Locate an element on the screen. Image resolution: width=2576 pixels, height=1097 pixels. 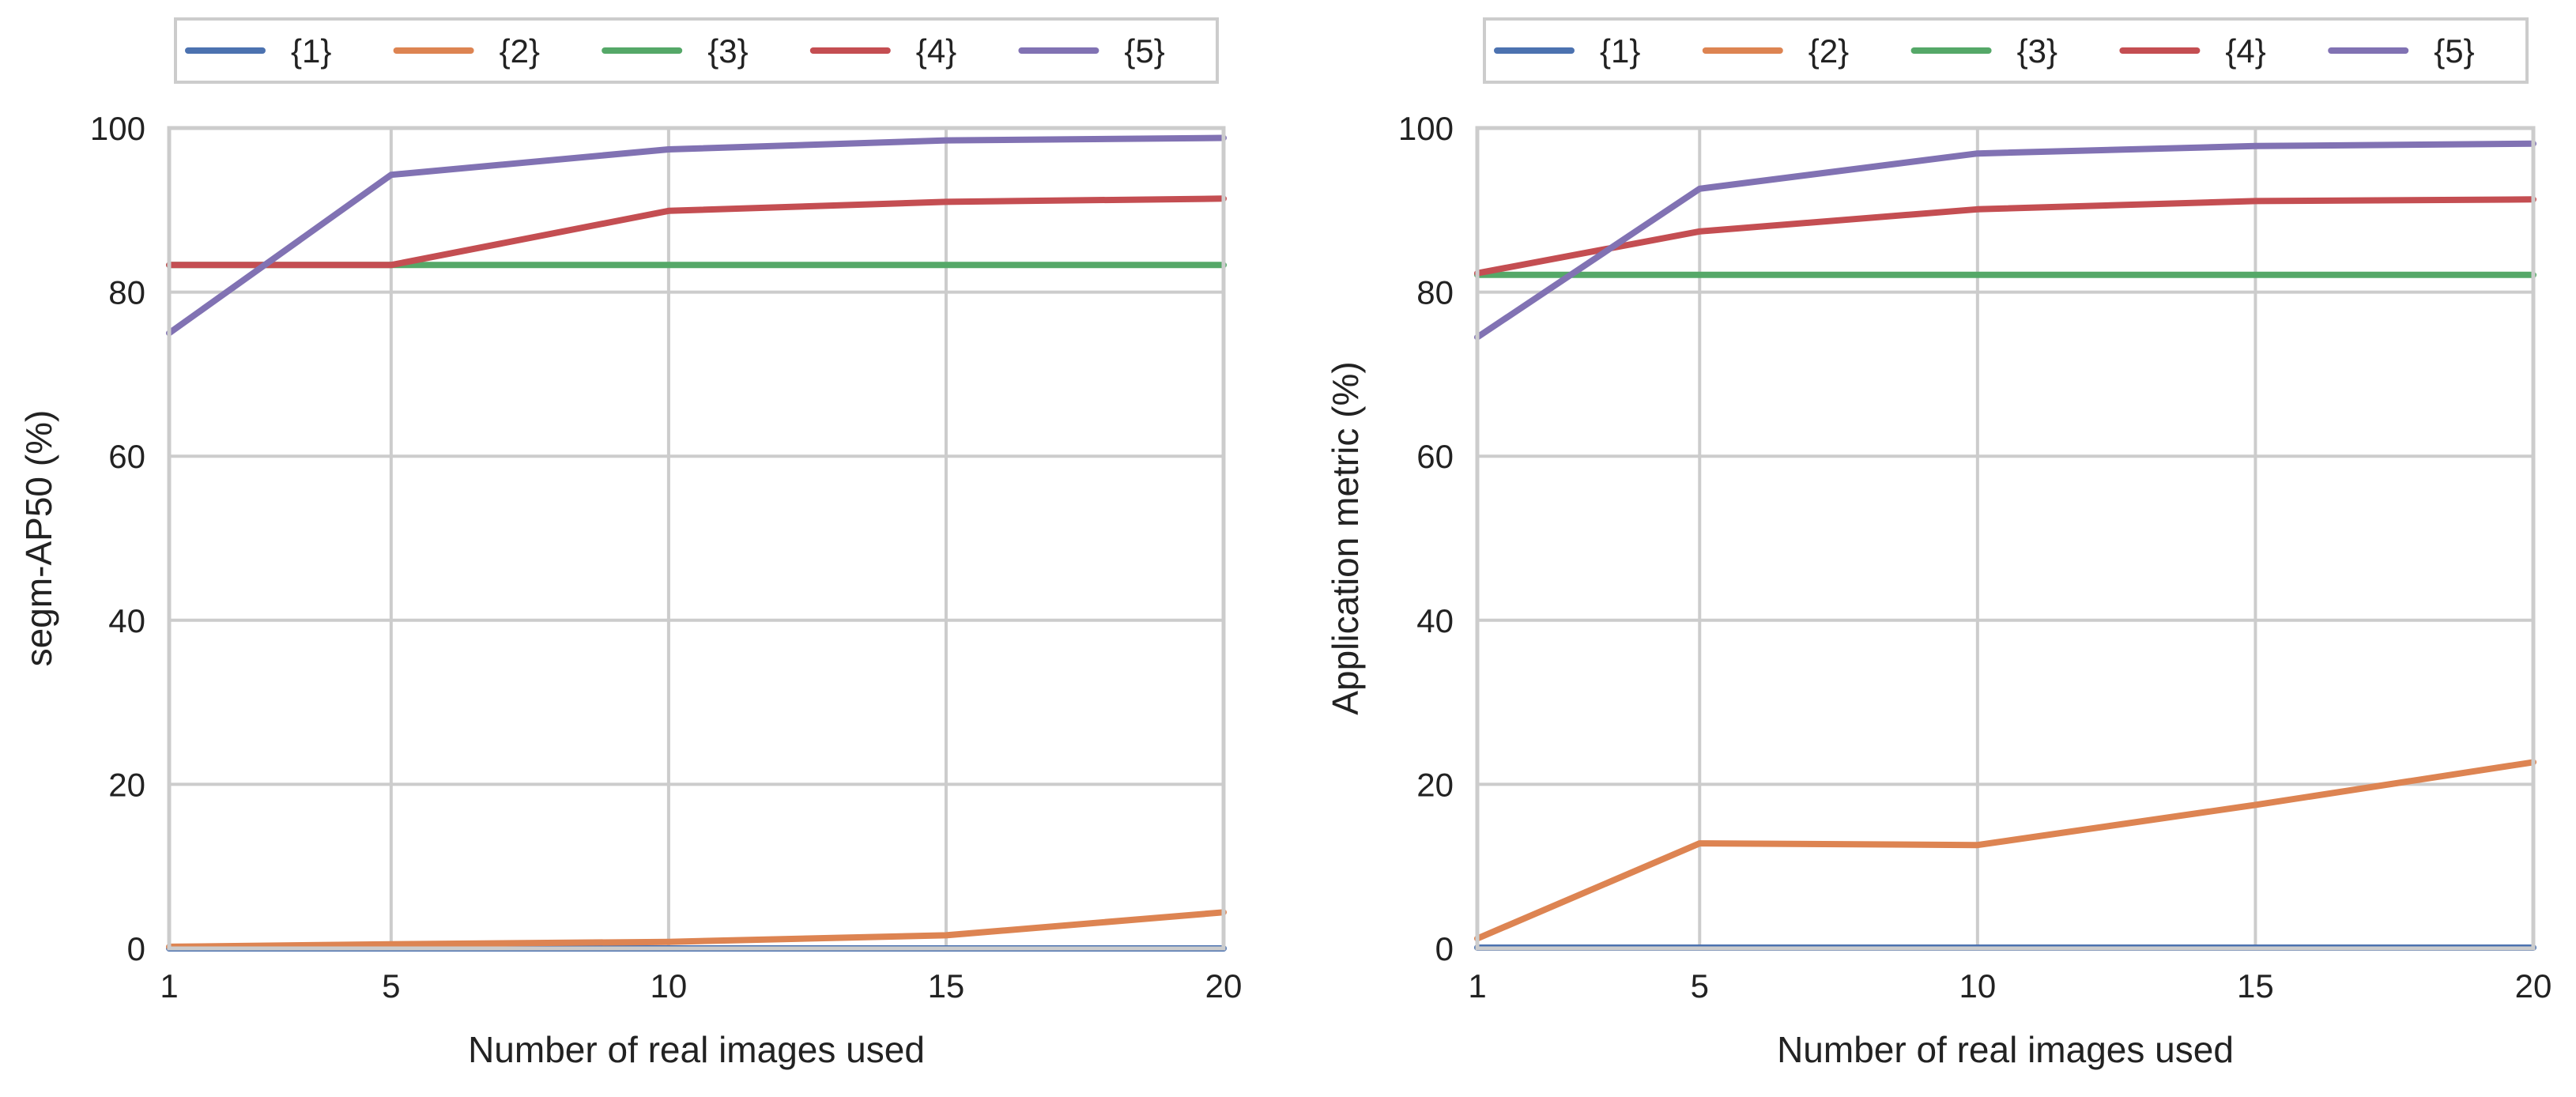
y-axis-label: Application metric (%) is located at coordinates (1345, 537).